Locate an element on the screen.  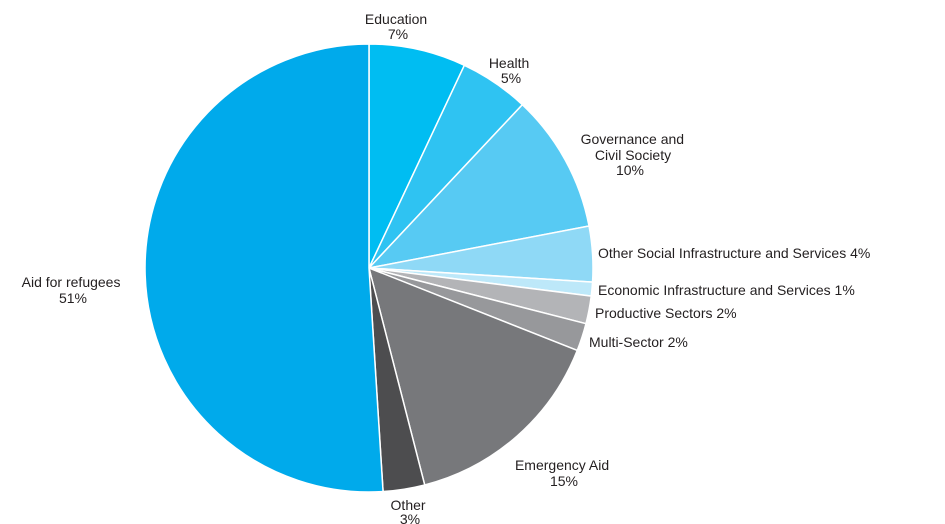
label-governance: Governance and Civil Society 10% is located at coordinates (634, 154).